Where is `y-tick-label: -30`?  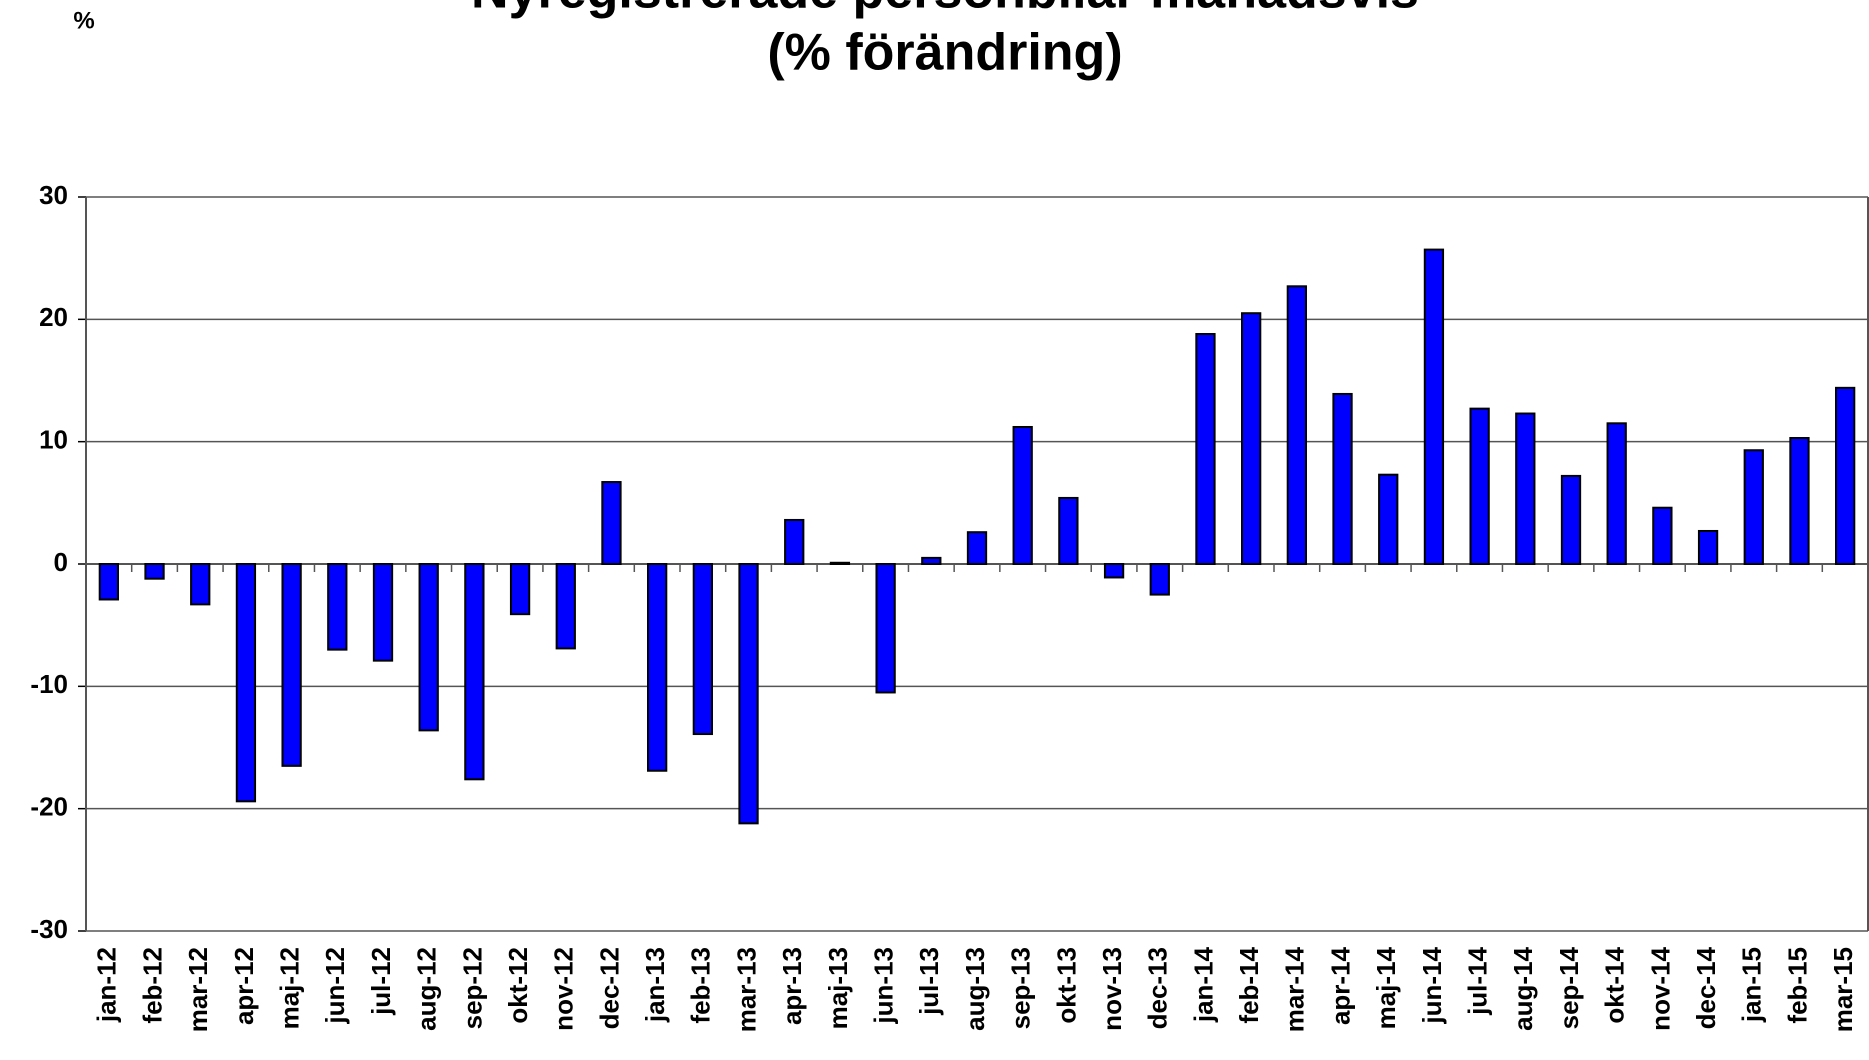
y-tick-label: -30 is located at coordinates (49, 929).